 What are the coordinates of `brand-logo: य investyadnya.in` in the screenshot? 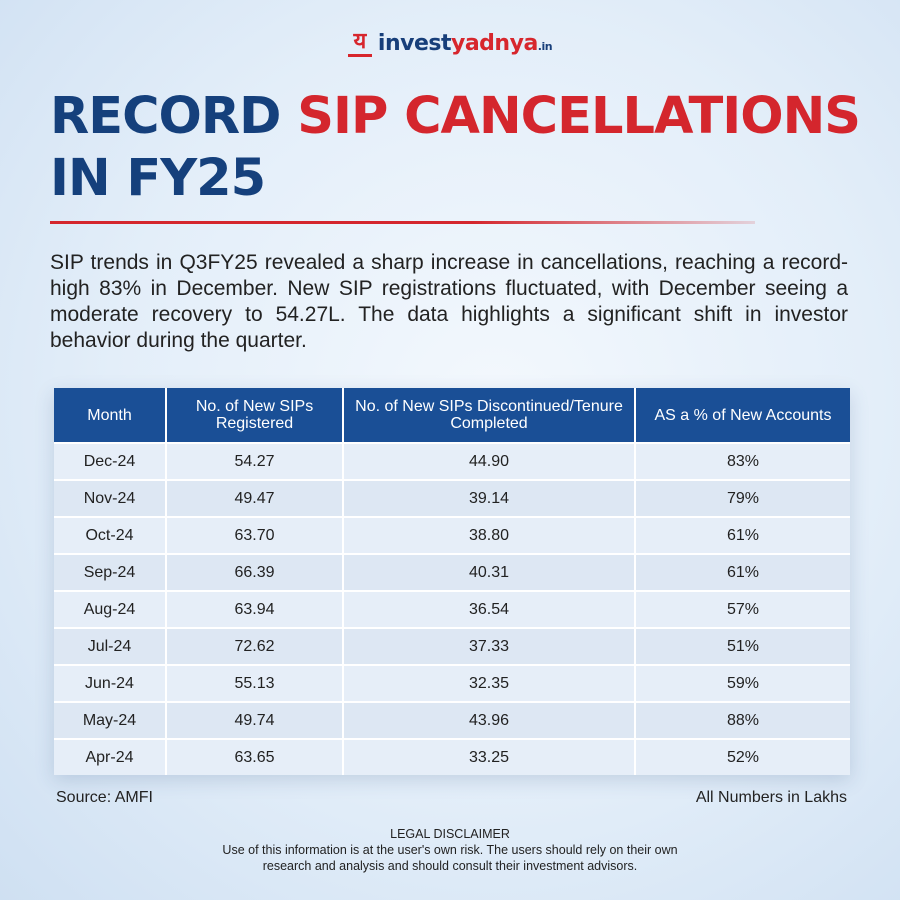 It's located at (450, 43).